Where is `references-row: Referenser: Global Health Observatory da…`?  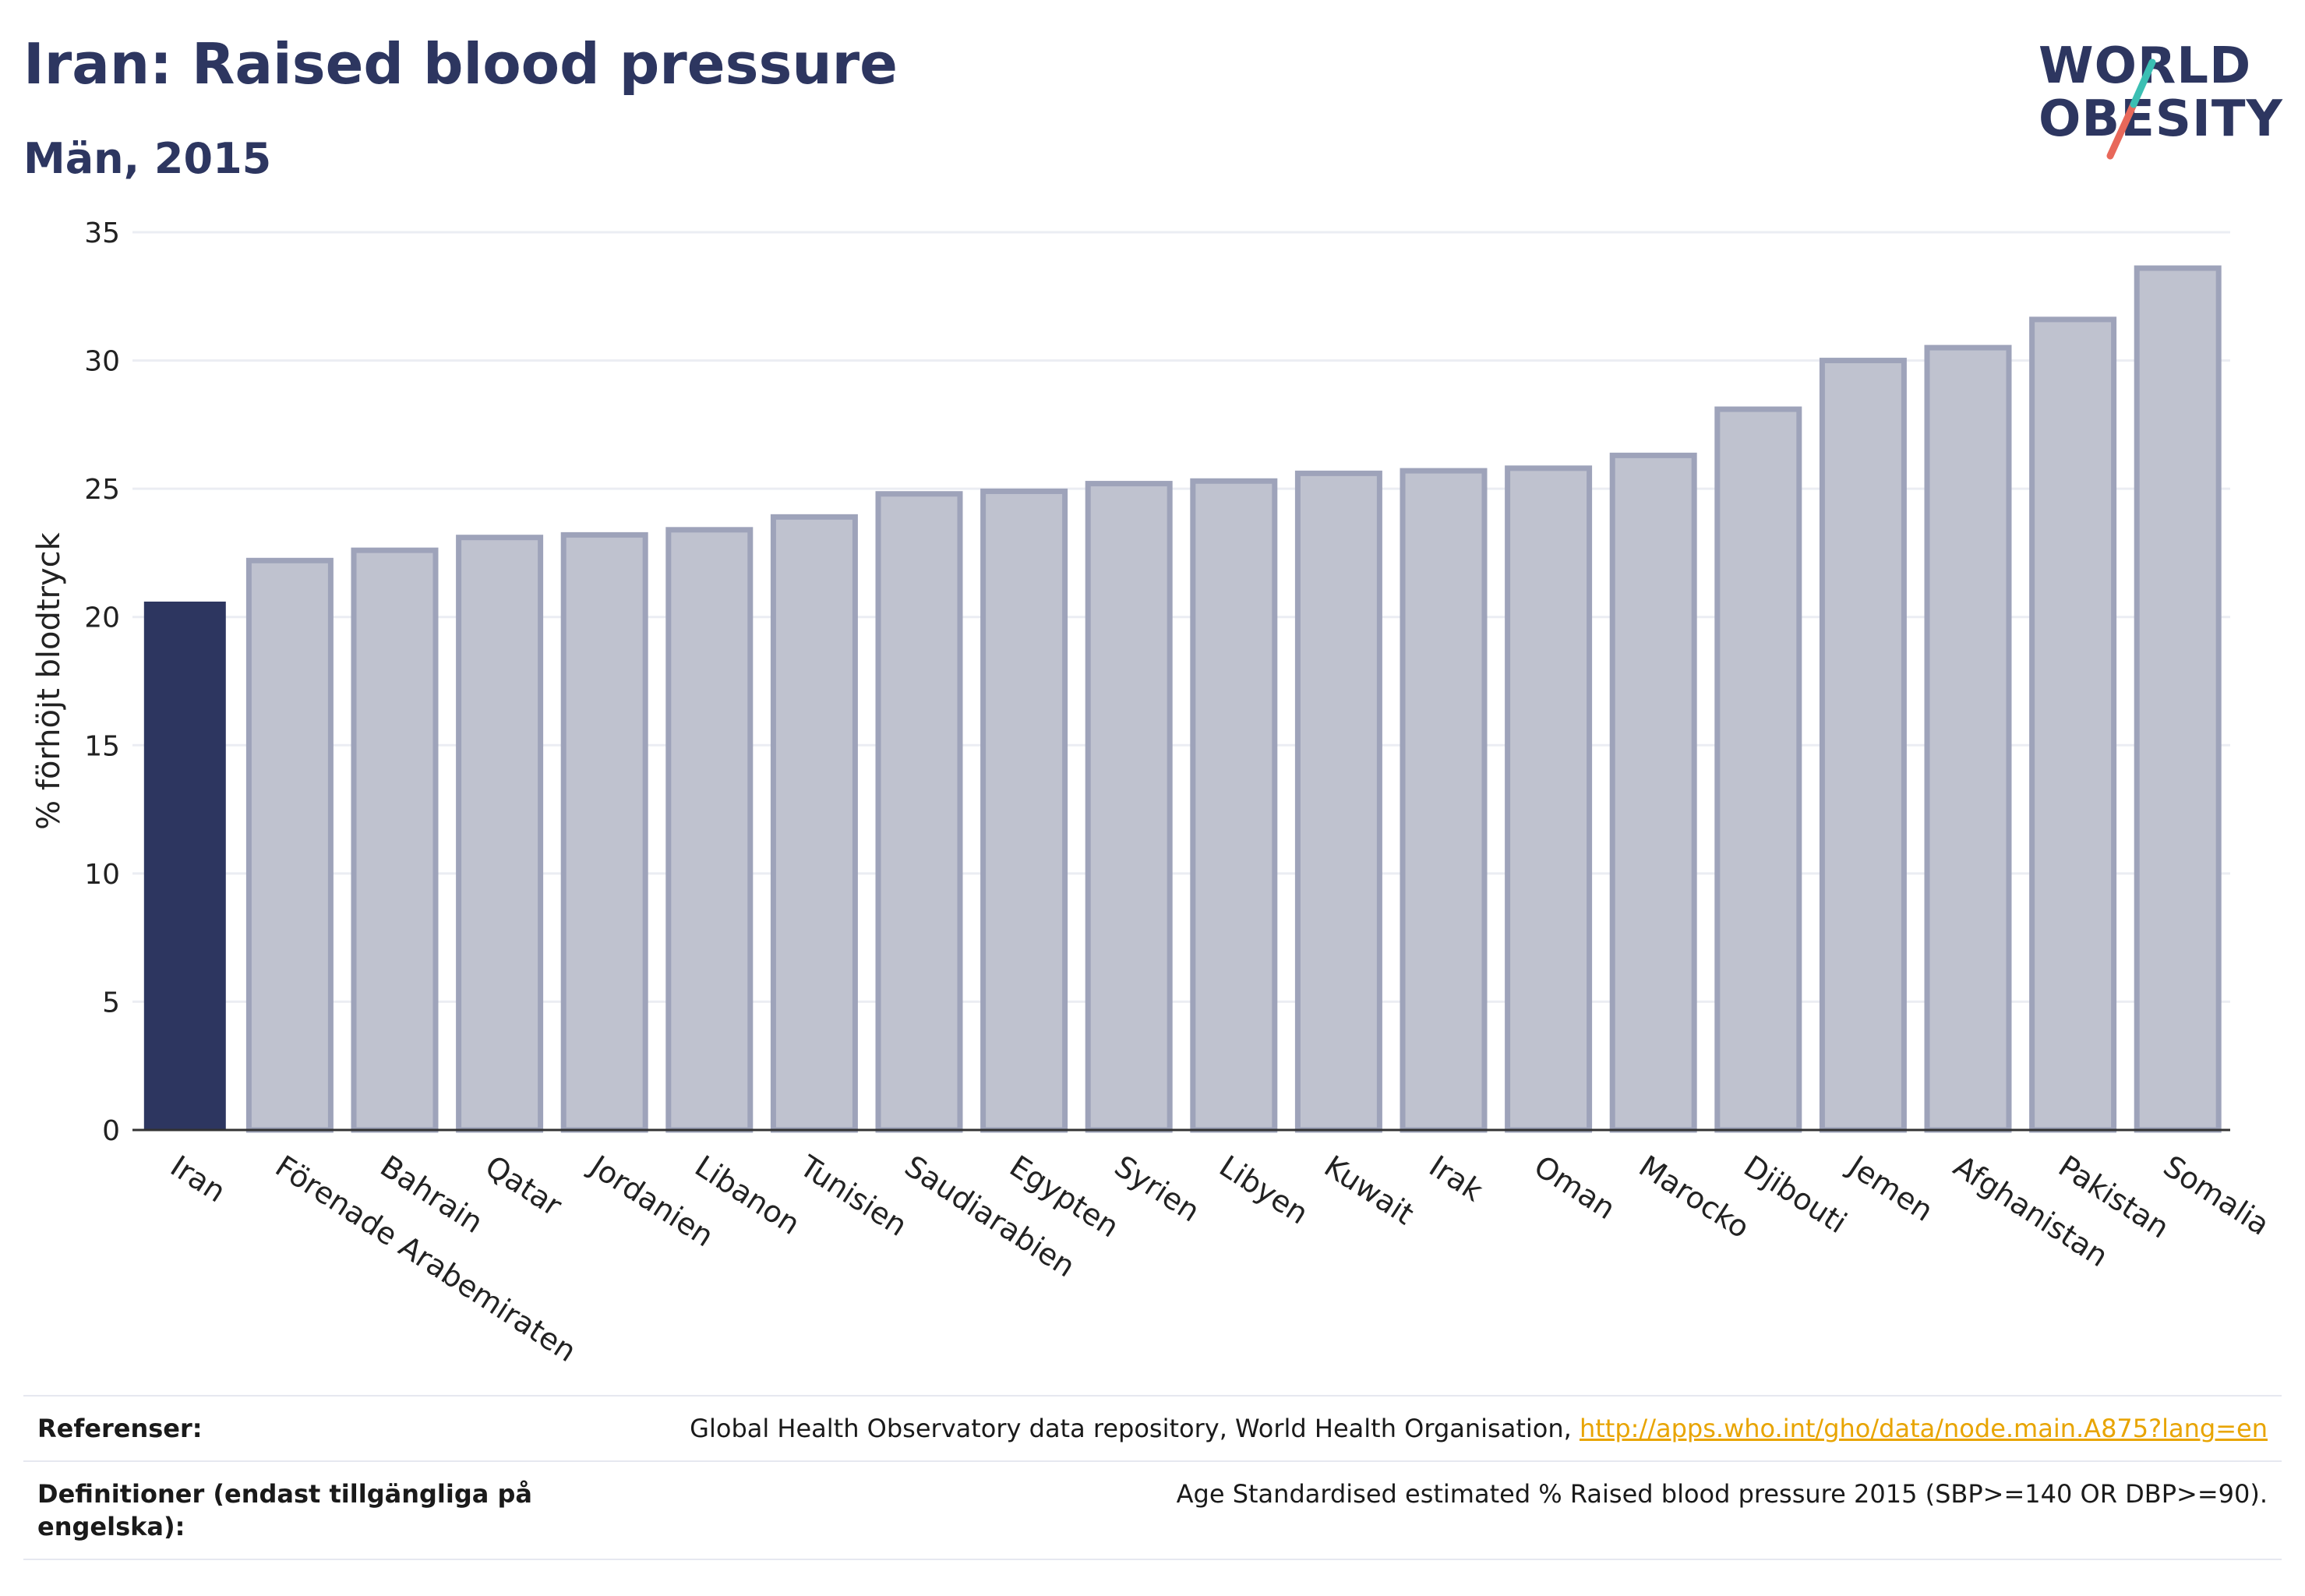 references-row: Referenser: Global Health Observatory da… is located at coordinates (1152, 1428).